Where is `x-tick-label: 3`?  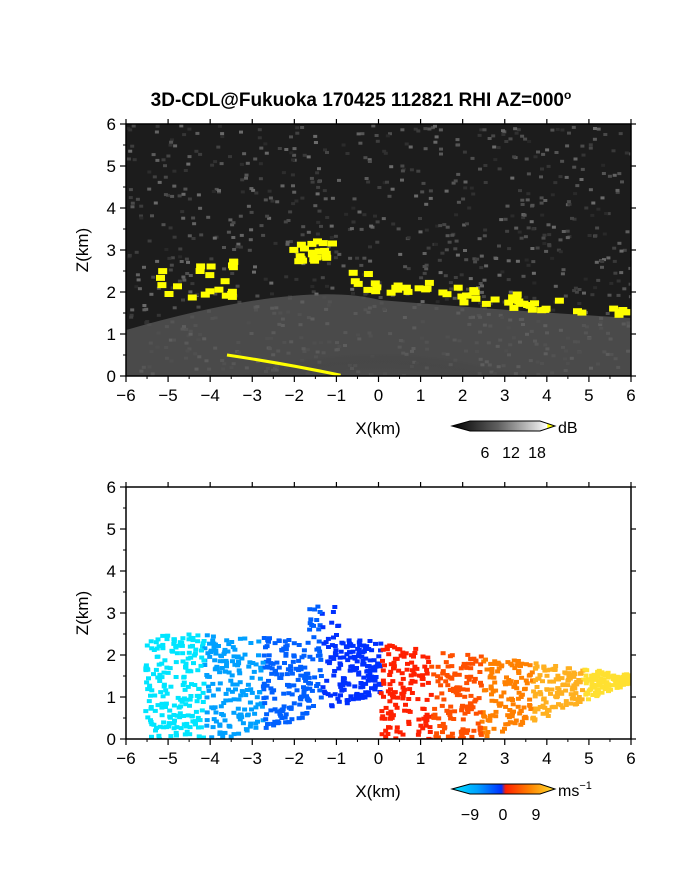
x-tick-label: 3 is located at coordinates (504, 395).